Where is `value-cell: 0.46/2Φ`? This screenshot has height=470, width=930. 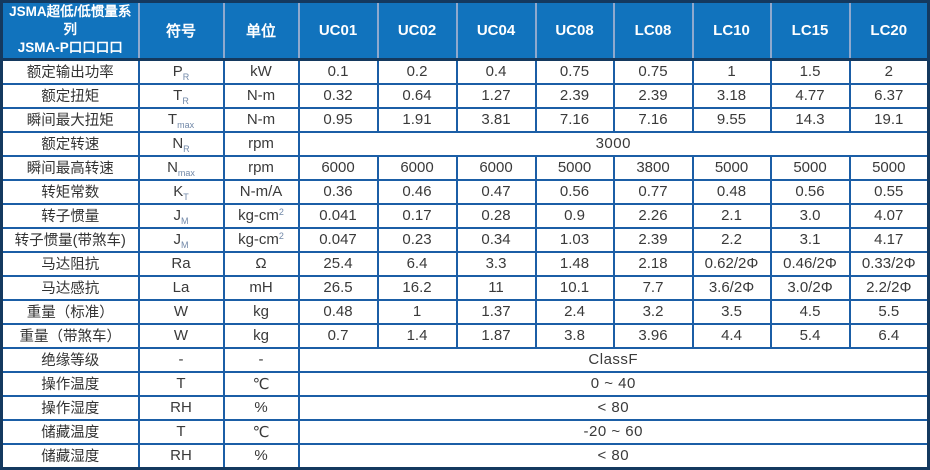 value-cell: 0.46/2Φ is located at coordinates (810, 263).